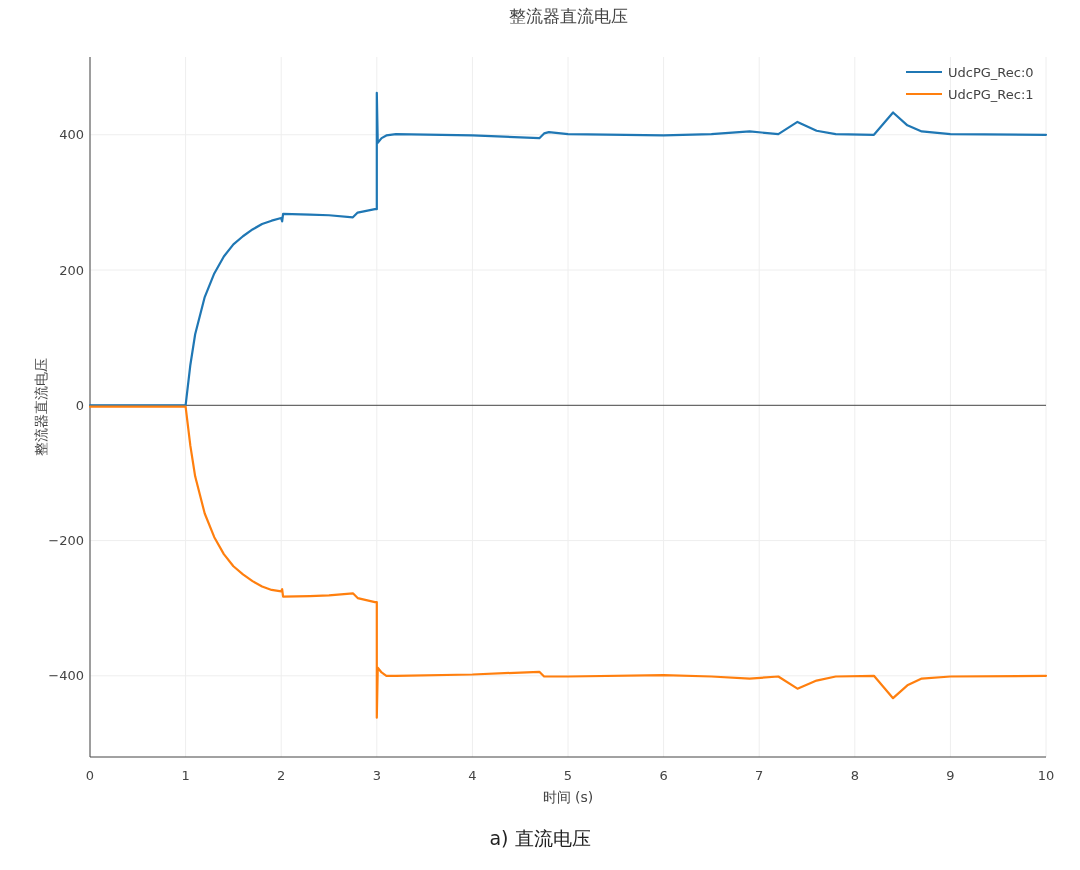 The image size is (1080, 870). I want to click on y-tick-label: −400, so click(66, 676).